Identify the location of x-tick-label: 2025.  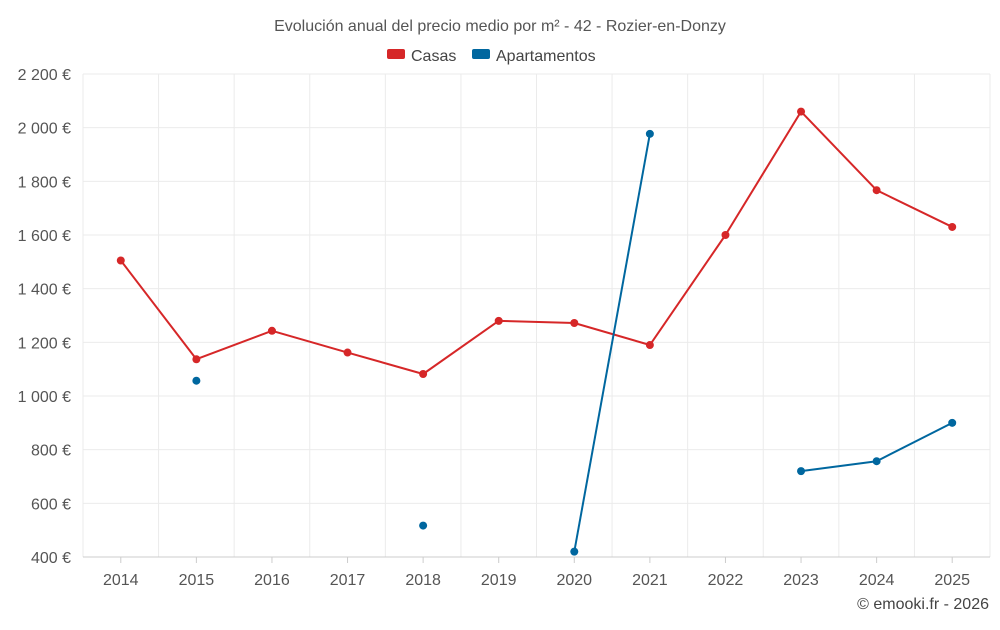
(952, 580).